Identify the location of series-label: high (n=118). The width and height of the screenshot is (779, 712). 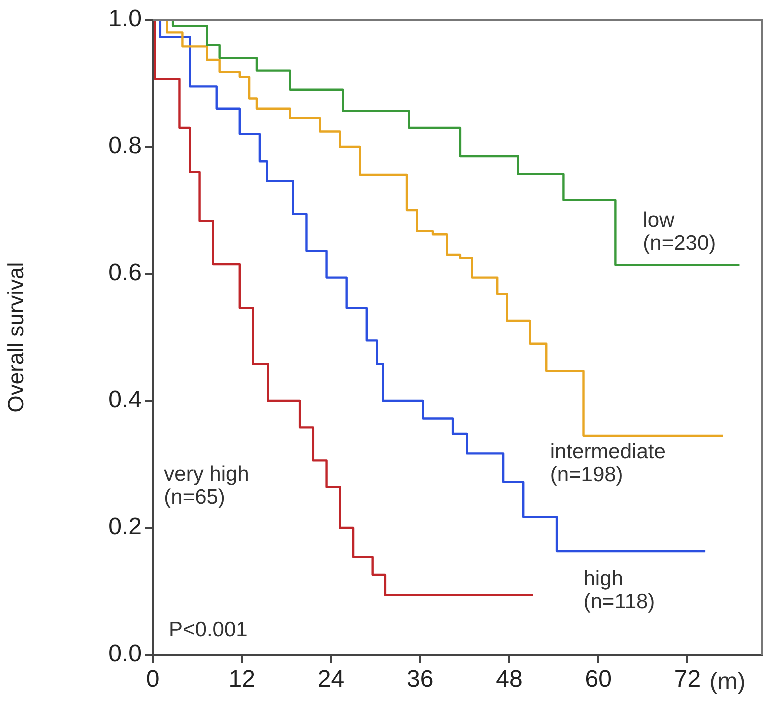
(620, 591).